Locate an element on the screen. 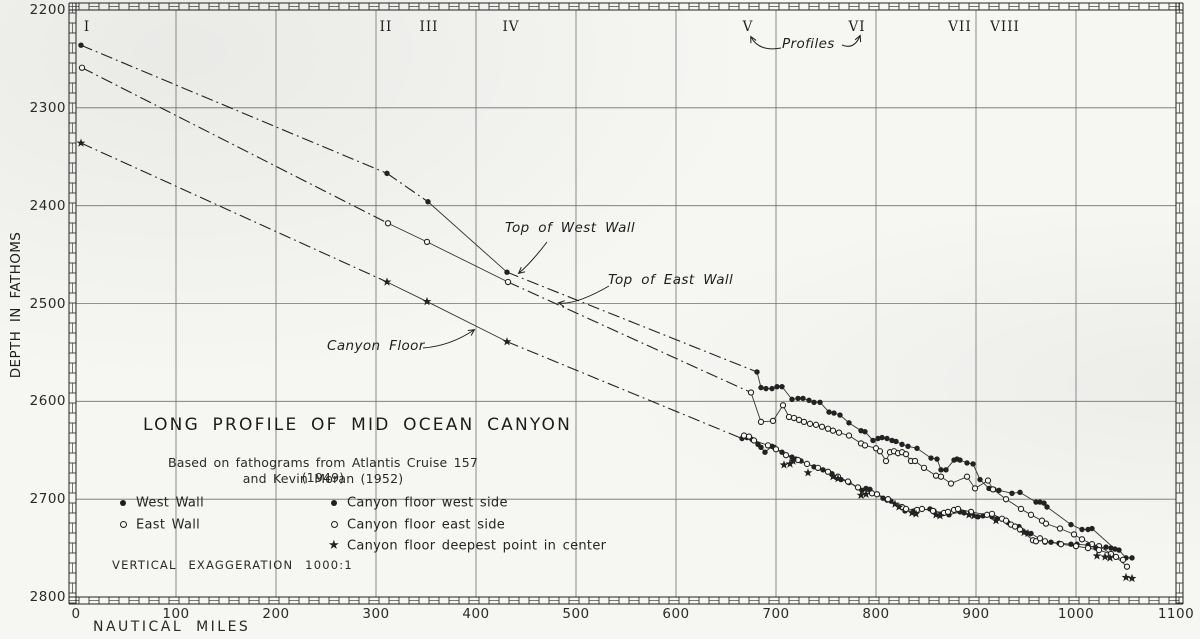 The image size is (1200, 639). series-floor_west is located at coordinates (926, 493).